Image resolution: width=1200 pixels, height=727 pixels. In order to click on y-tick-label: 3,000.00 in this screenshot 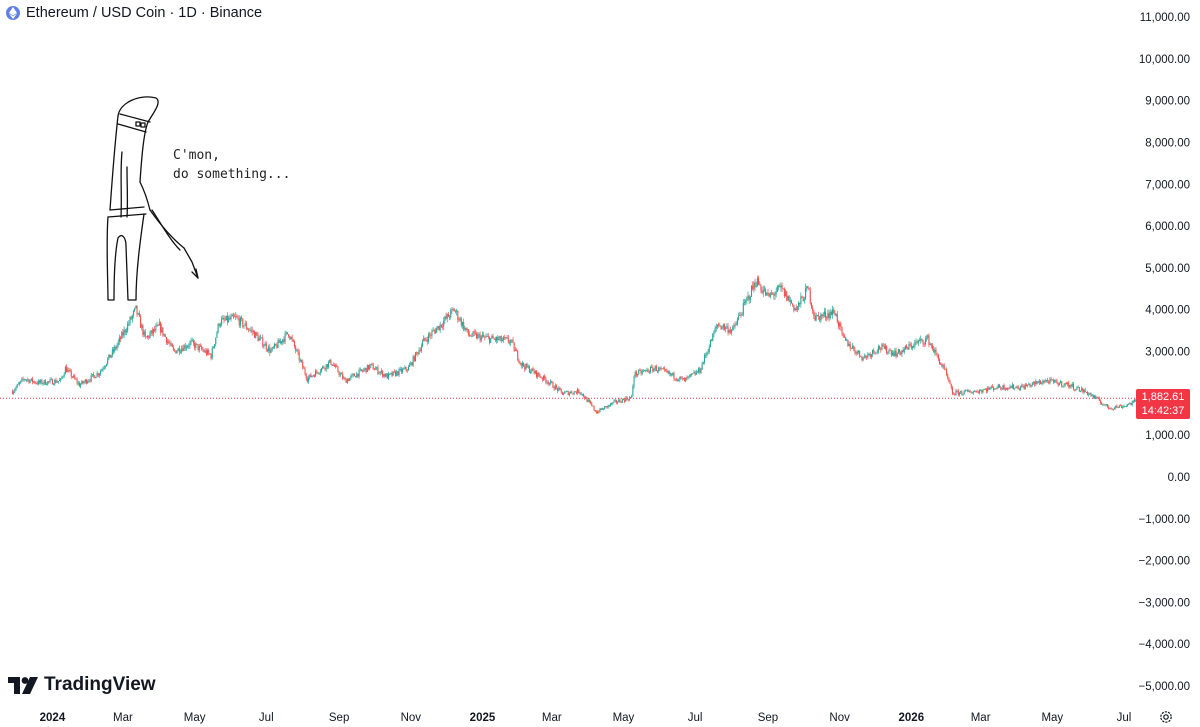, I will do `click(1167, 353)`.